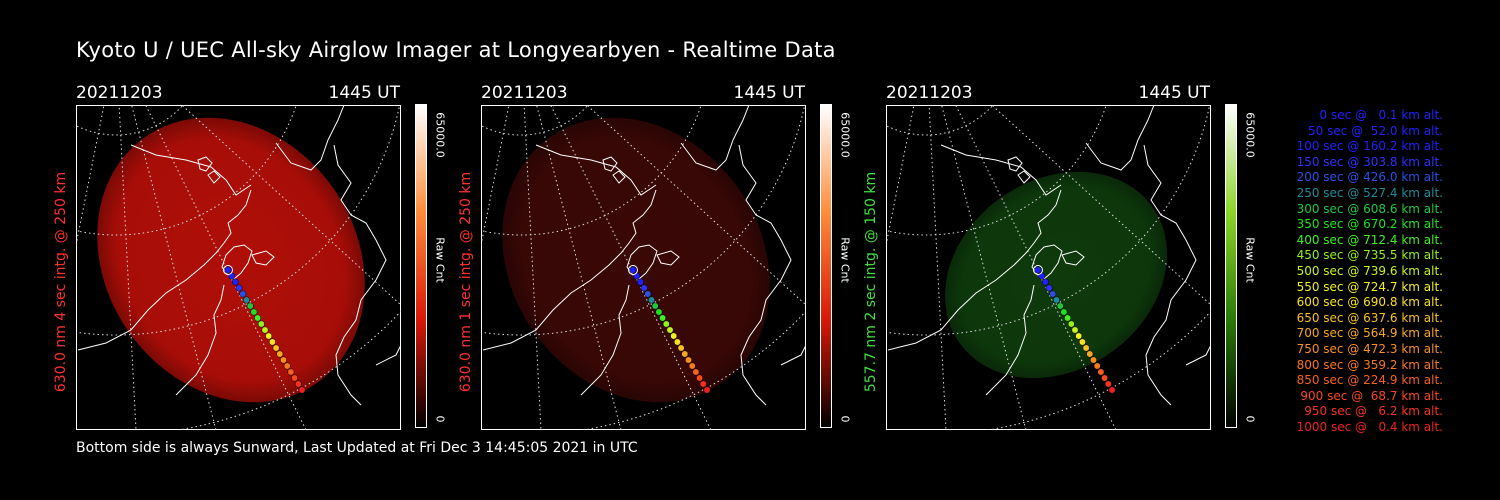 The height and width of the screenshot is (500, 1500). I want to click on legend-entry: 950 sec @ 6.2 km alt., so click(1373, 411).